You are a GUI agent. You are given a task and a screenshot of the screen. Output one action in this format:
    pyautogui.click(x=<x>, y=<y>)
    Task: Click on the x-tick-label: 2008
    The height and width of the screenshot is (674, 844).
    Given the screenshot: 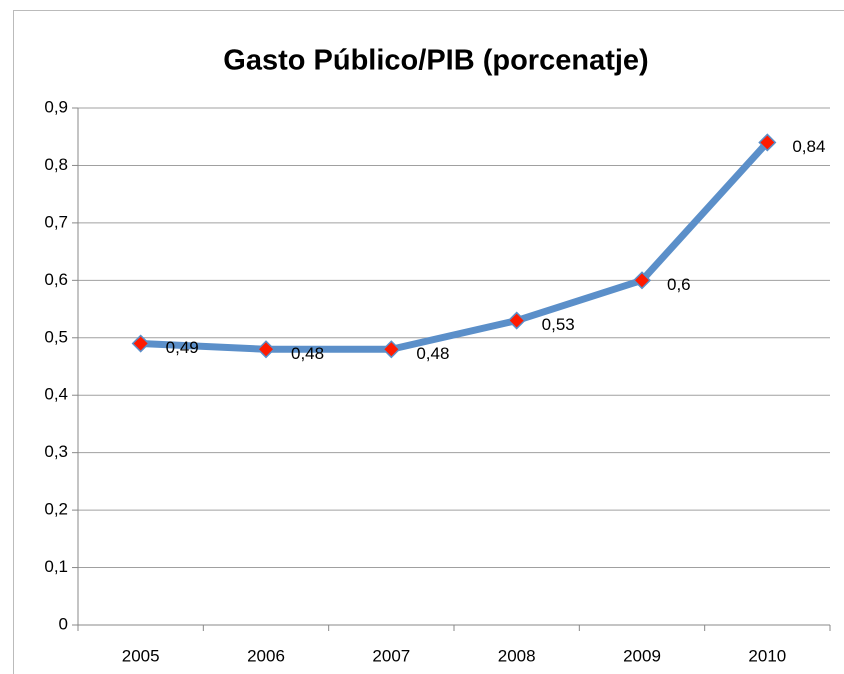 What is the action you would take?
    pyautogui.click(x=517, y=655)
    